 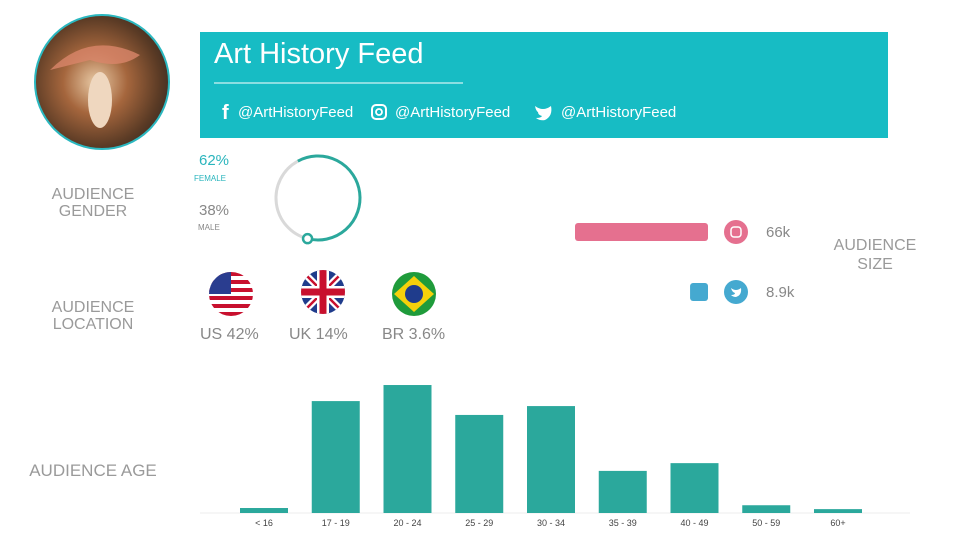 What do you see at coordinates (453, 112) in the screenshot?
I see `instagram-handle: @ArtHistoryFeed` at bounding box center [453, 112].